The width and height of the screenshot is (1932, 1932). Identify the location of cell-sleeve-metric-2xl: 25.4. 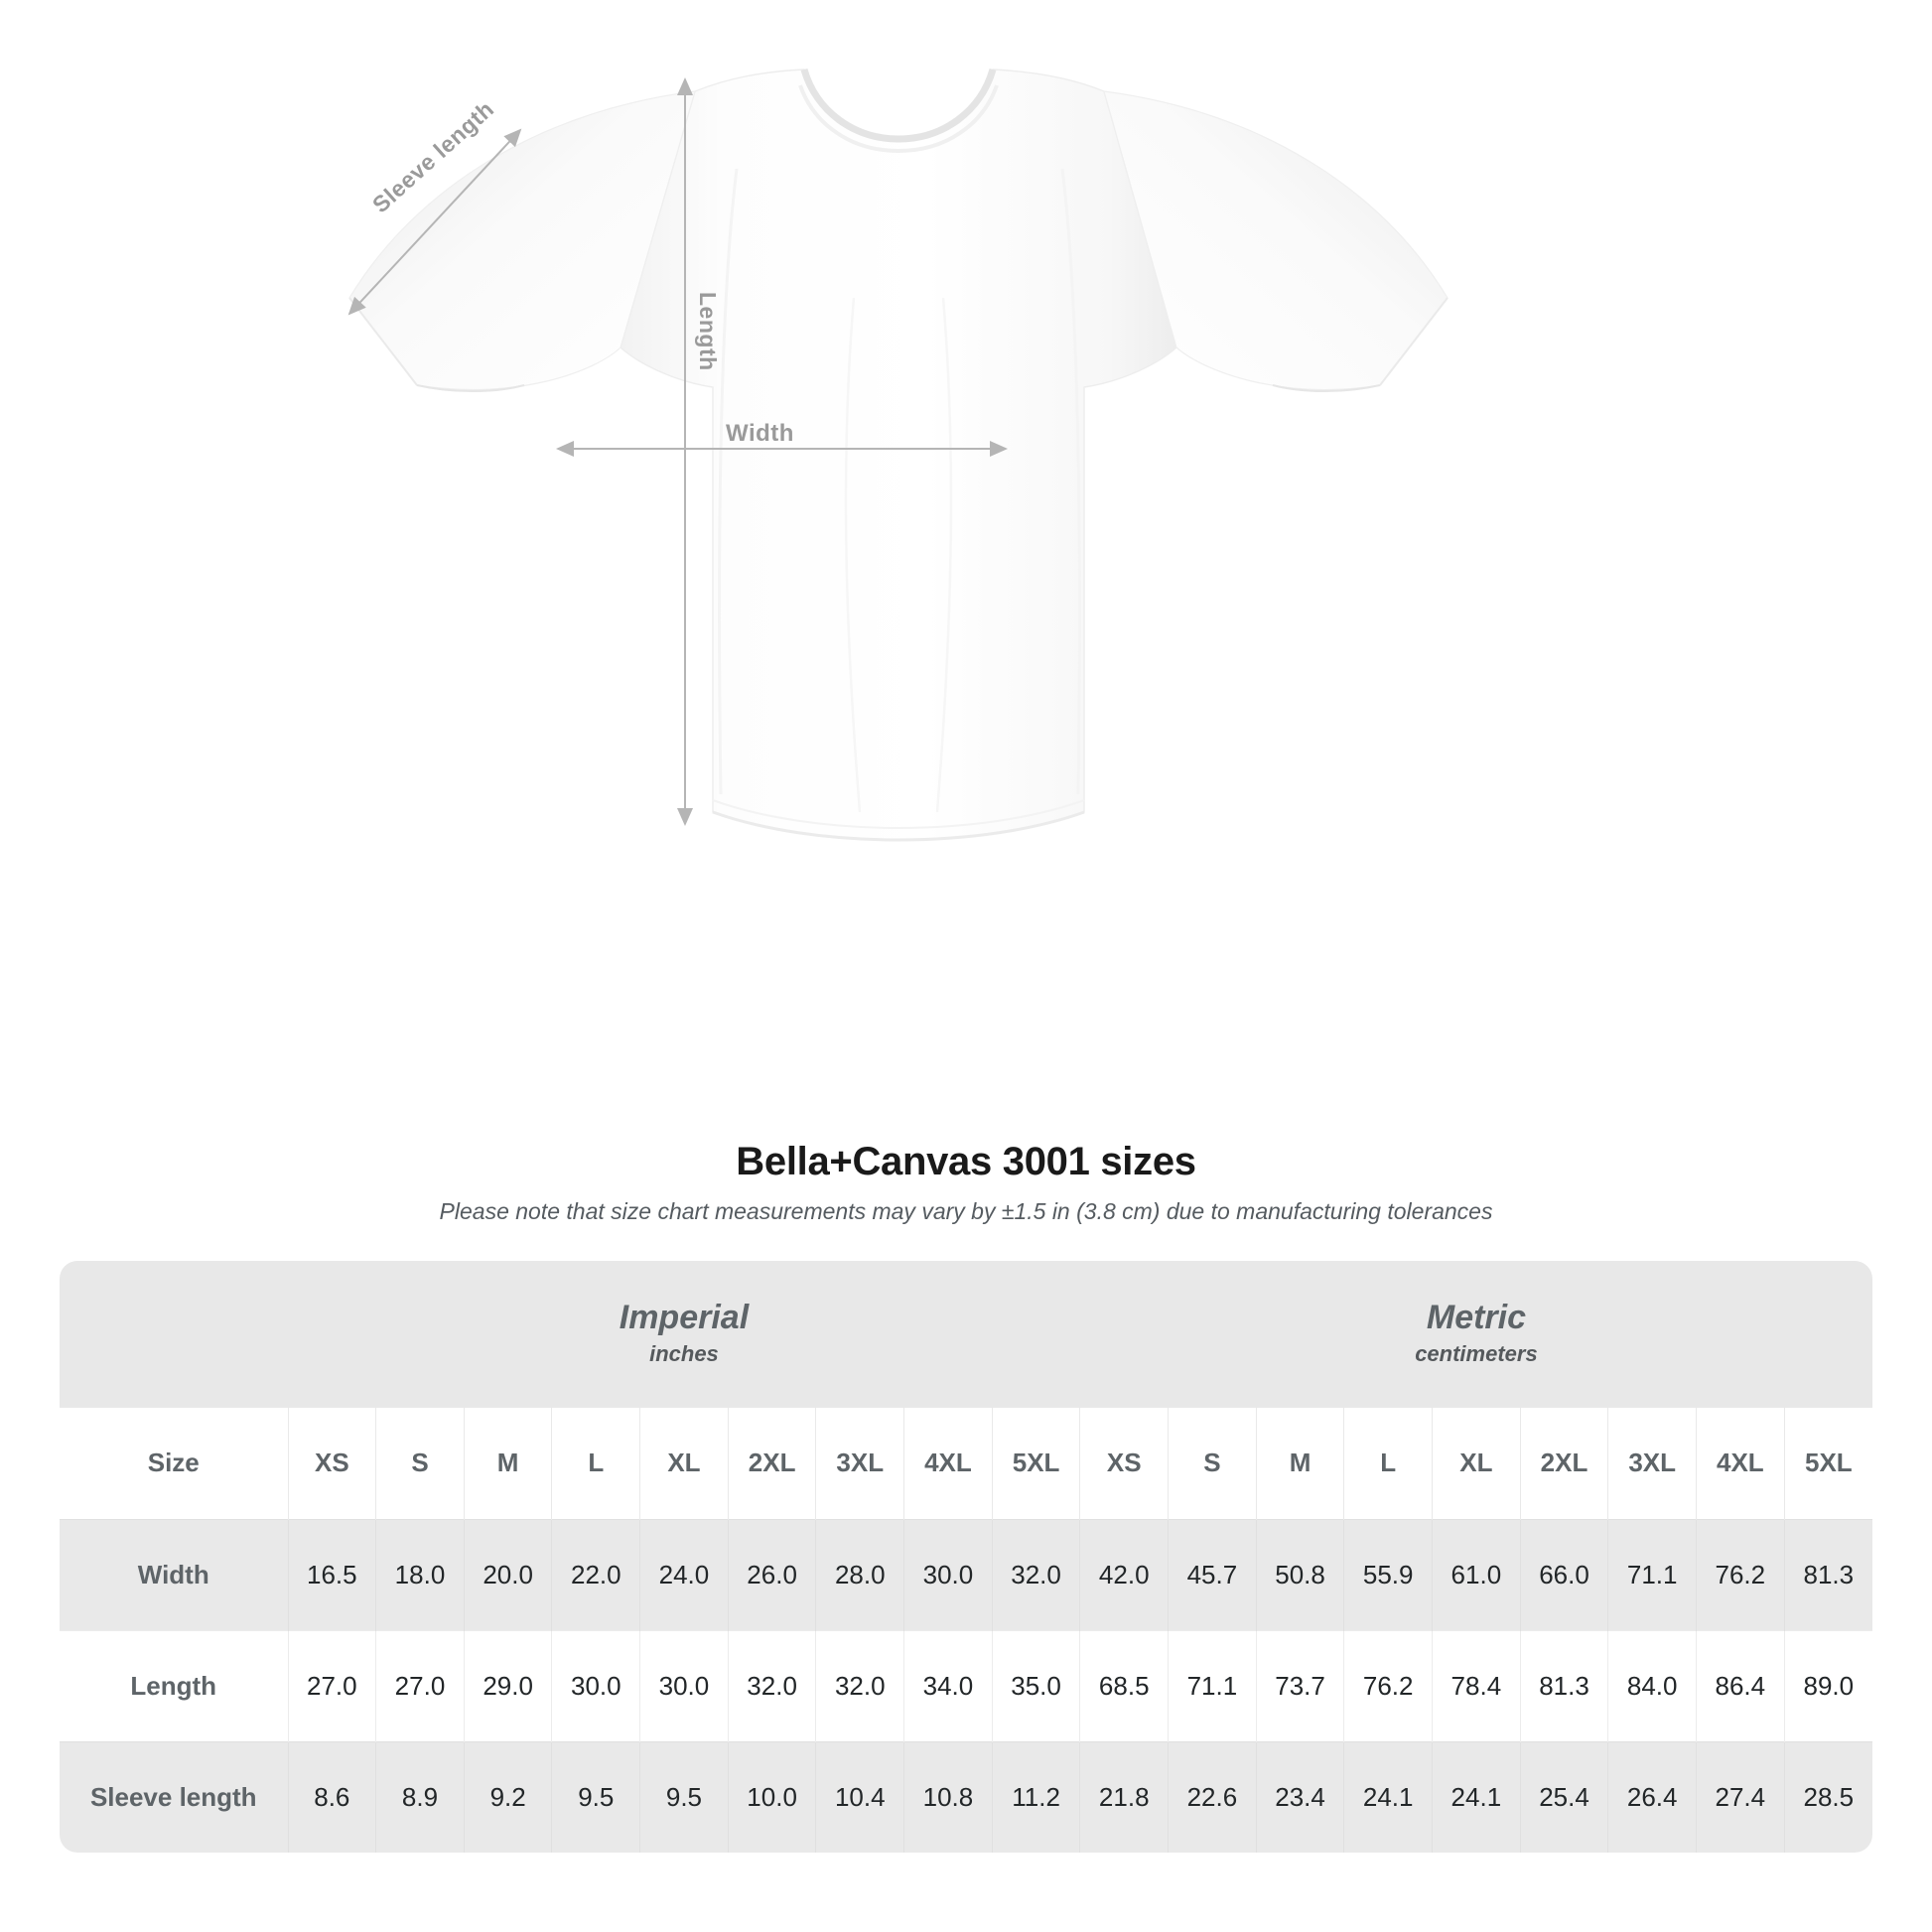
(1563, 1796).